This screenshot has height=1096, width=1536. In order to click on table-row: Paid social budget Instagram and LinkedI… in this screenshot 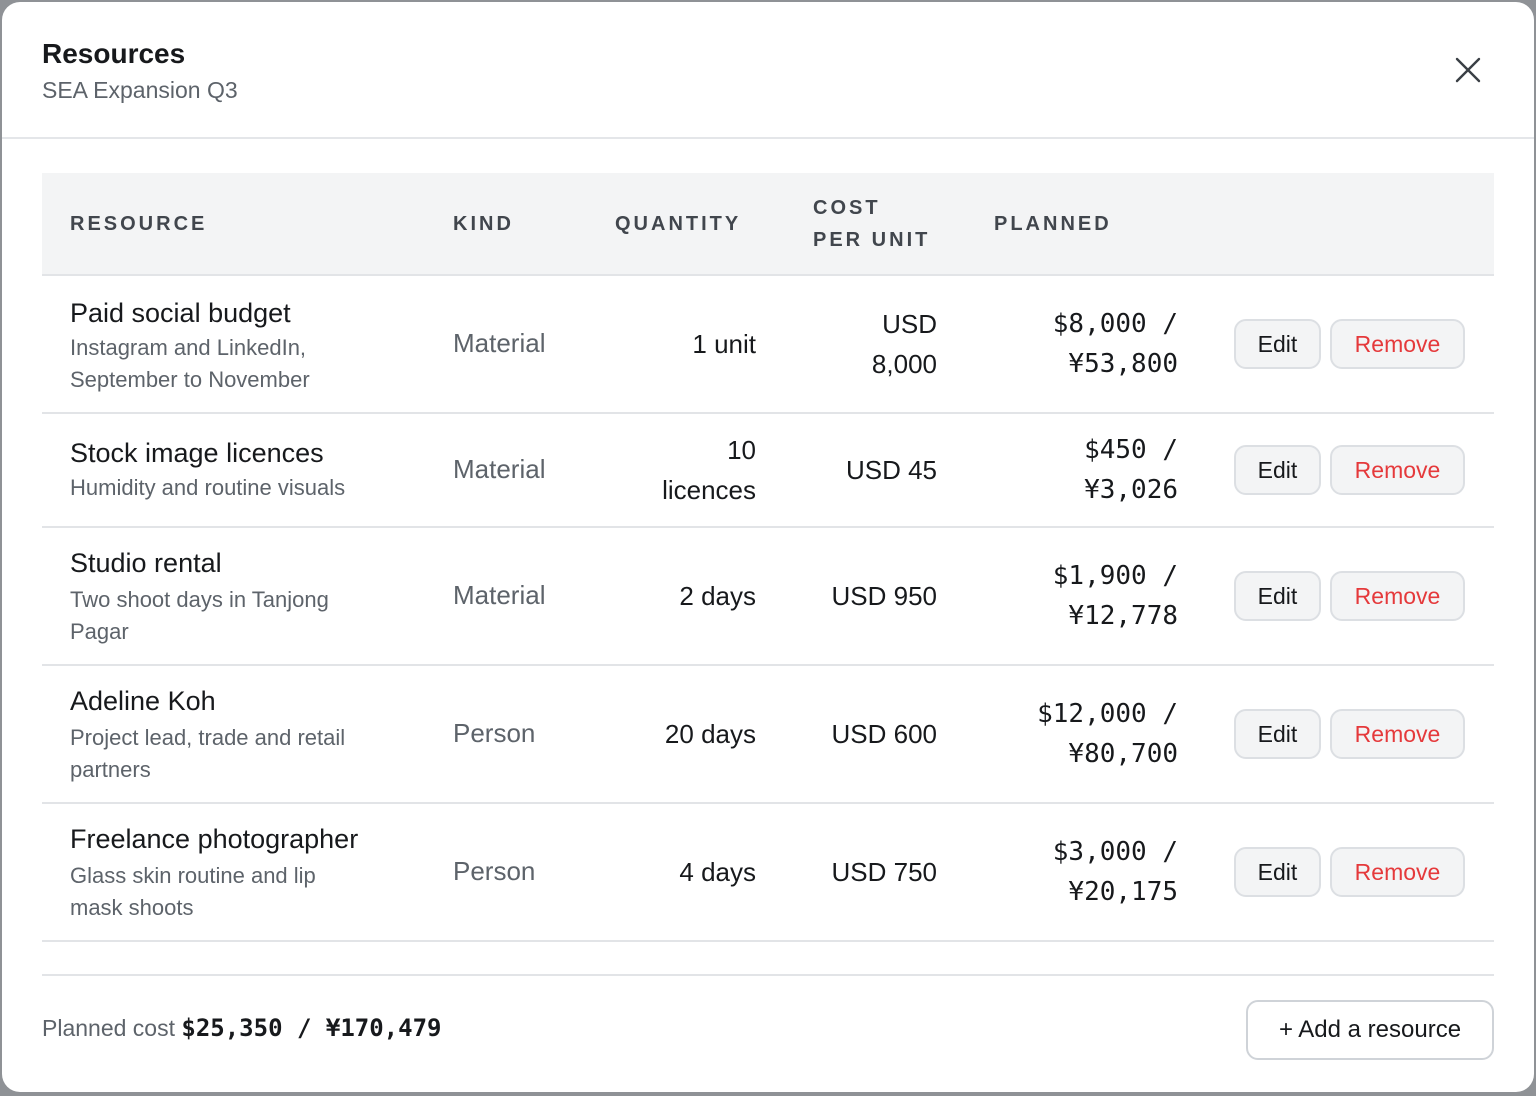, I will do `click(768, 345)`.